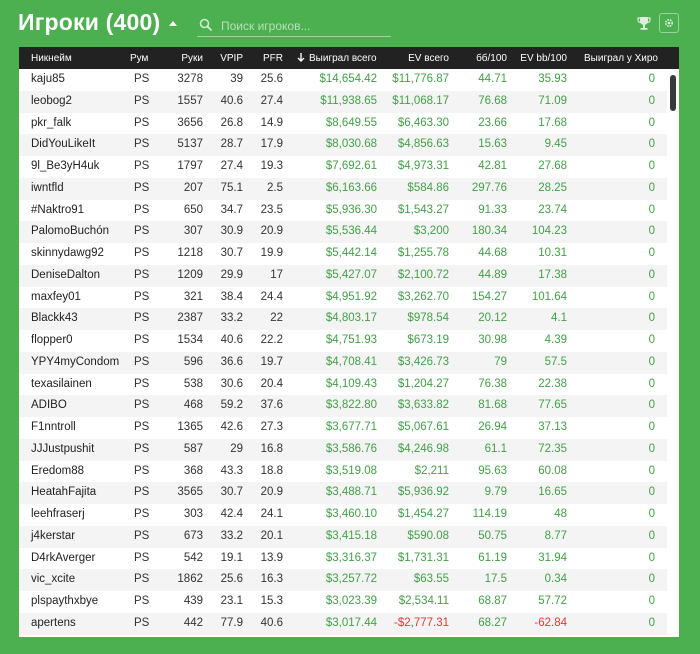 This screenshot has height=654, width=700. What do you see at coordinates (231, 209) in the screenshot?
I see `cell-vpip: 34.7` at bounding box center [231, 209].